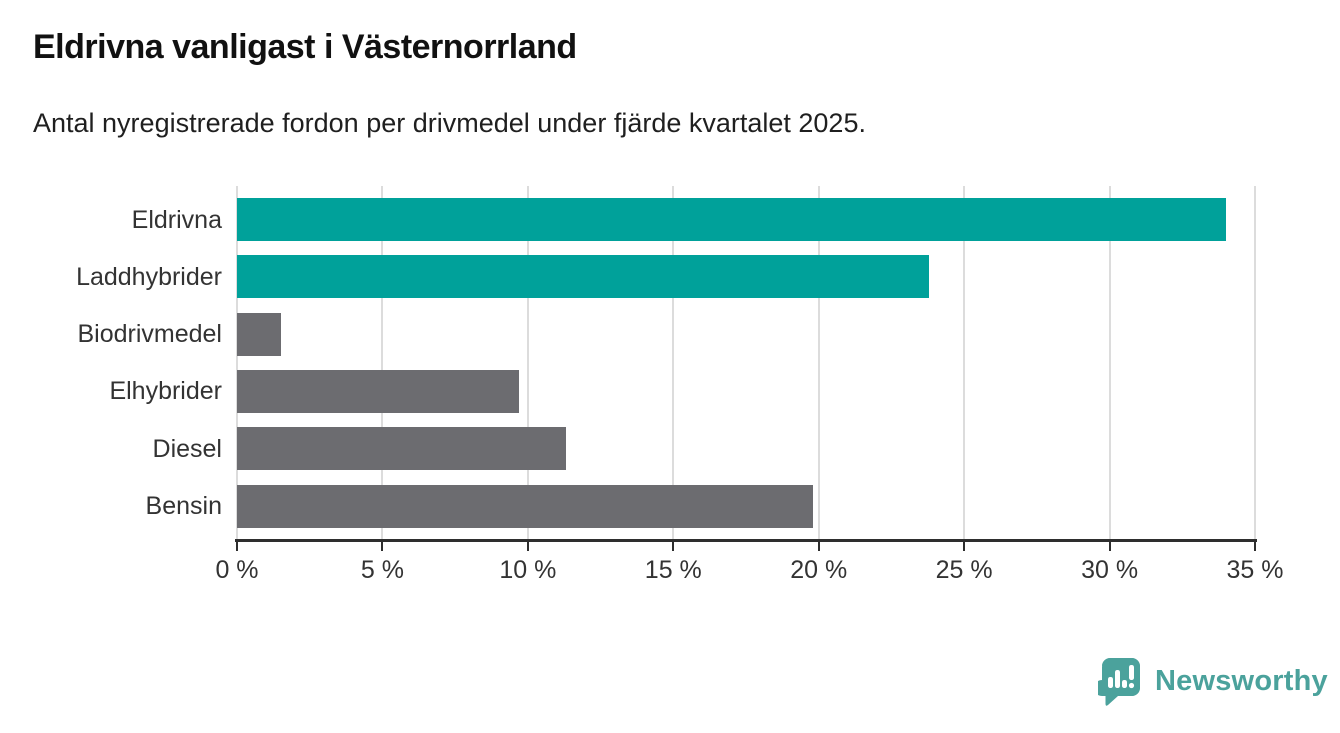 The width and height of the screenshot is (1340, 733). What do you see at coordinates (819, 570) in the screenshot?
I see `x-tick-label: 20 %` at bounding box center [819, 570].